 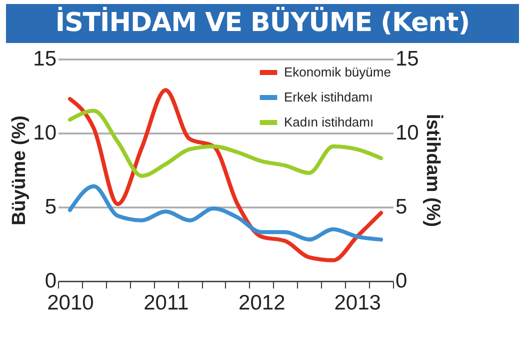 What do you see at coordinates (262, 303) in the screenshot?
I see `x-tick-label: 2012` at bounding box center [262, 303].